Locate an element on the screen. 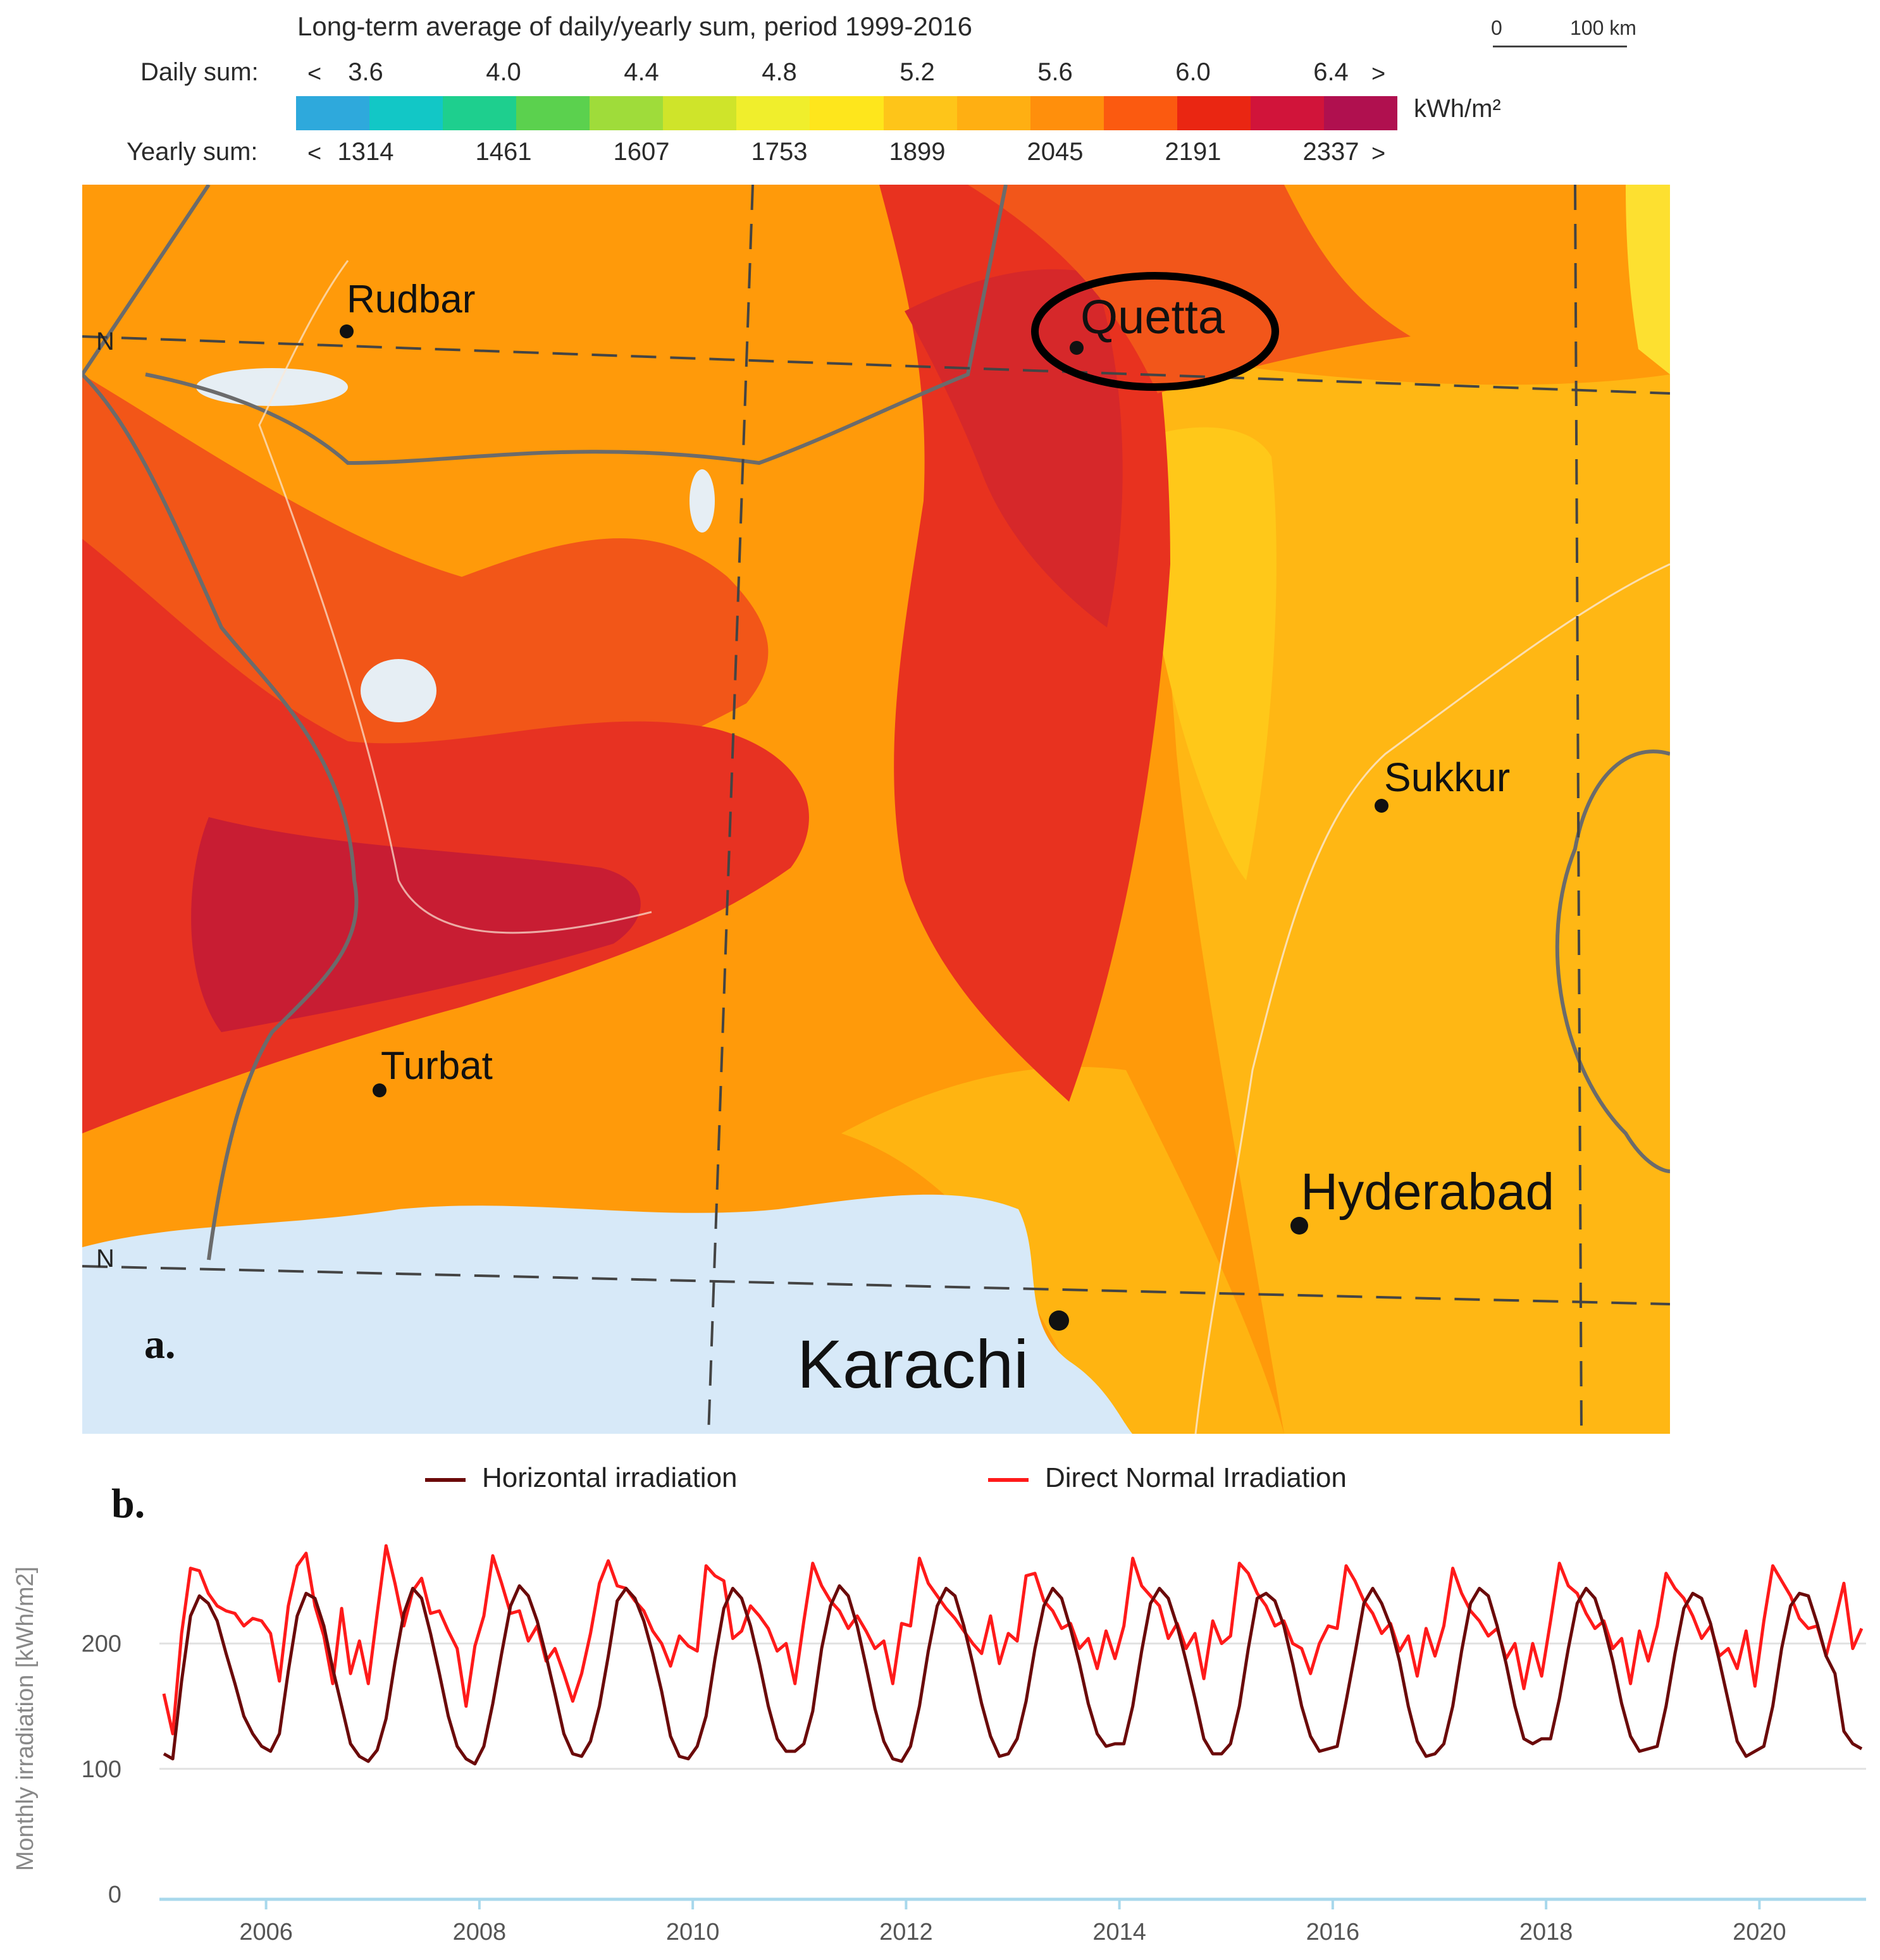 Image resolution: width=1880 pixels, height=1960 pixels. peak-band-region is located at coordinates (416, 925).